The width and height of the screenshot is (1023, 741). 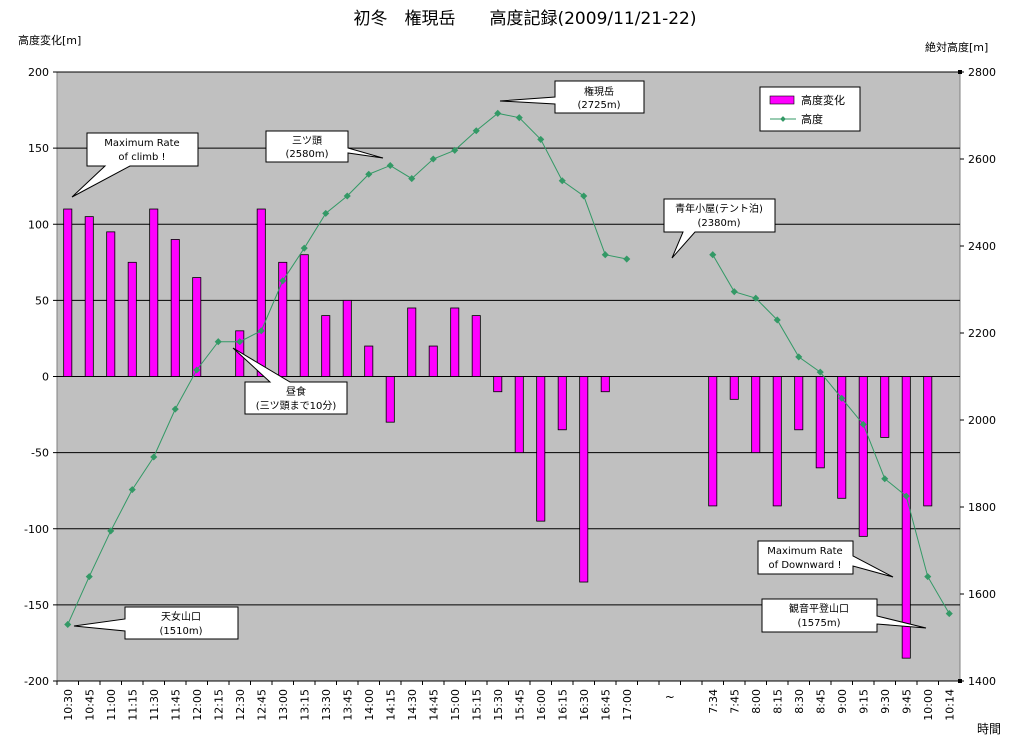 I want to click on callout-mitsugashira-line1: 三ツ頭, so click(x=307, y=141).